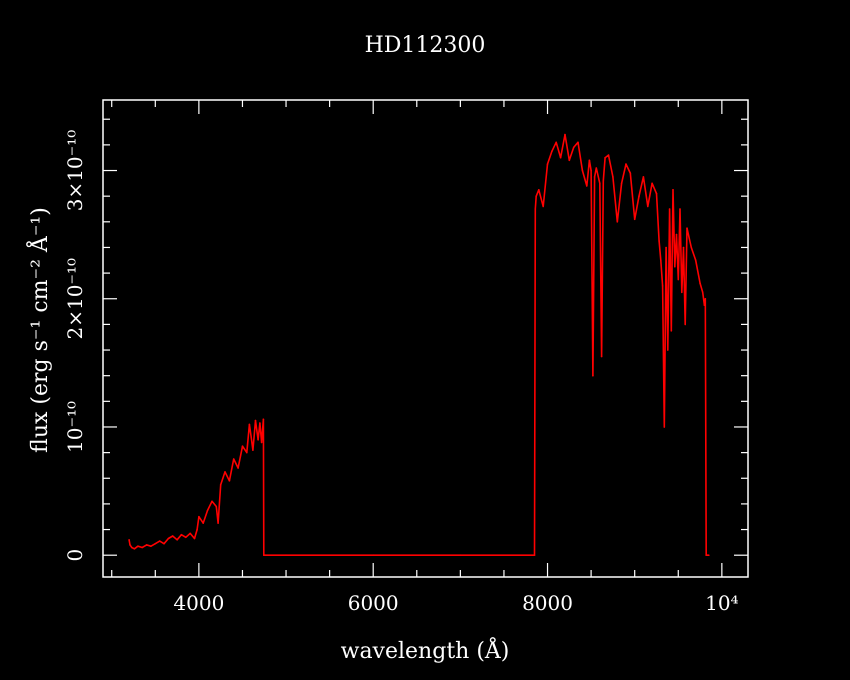  Describe the element at coordinates (721, 603) in the screenshot. I see `x-tick-label: 10⁴` at that location.